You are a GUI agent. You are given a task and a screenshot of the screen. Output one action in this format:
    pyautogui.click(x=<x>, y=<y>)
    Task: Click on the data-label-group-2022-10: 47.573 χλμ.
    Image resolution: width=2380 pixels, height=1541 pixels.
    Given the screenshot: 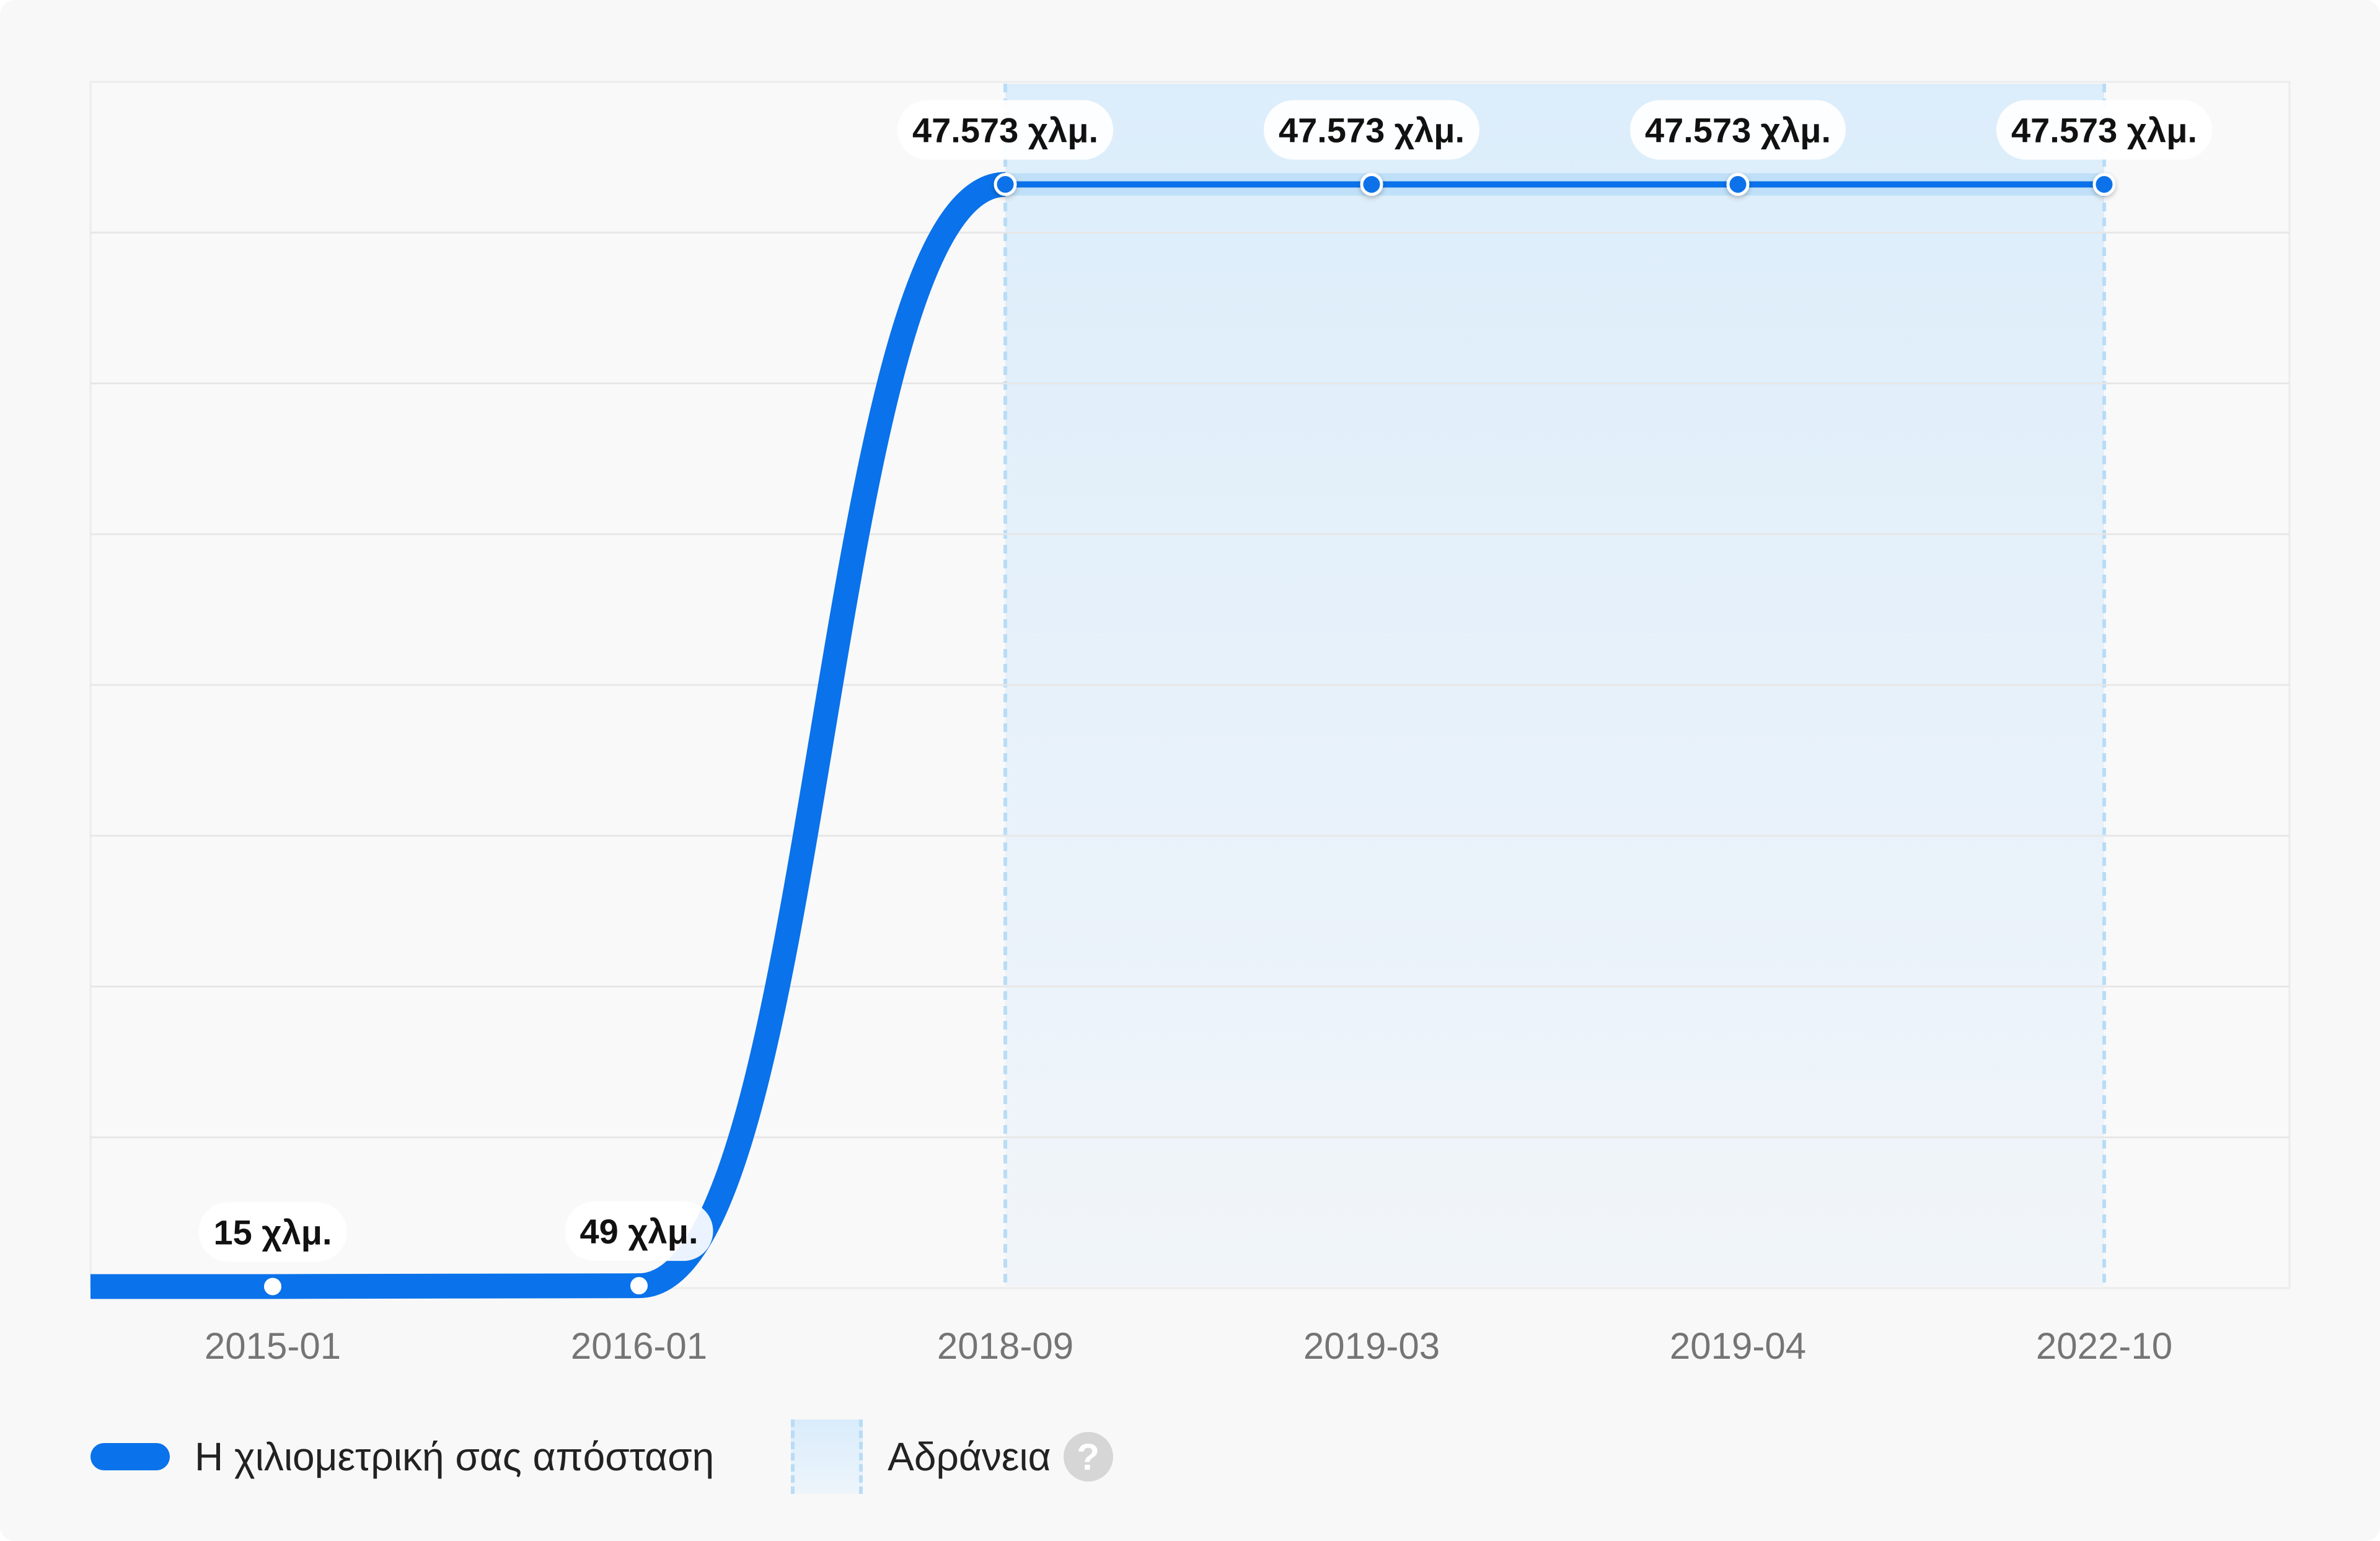 What is the action you would take?
    pyautogui.click(x=2104, y=130)
    